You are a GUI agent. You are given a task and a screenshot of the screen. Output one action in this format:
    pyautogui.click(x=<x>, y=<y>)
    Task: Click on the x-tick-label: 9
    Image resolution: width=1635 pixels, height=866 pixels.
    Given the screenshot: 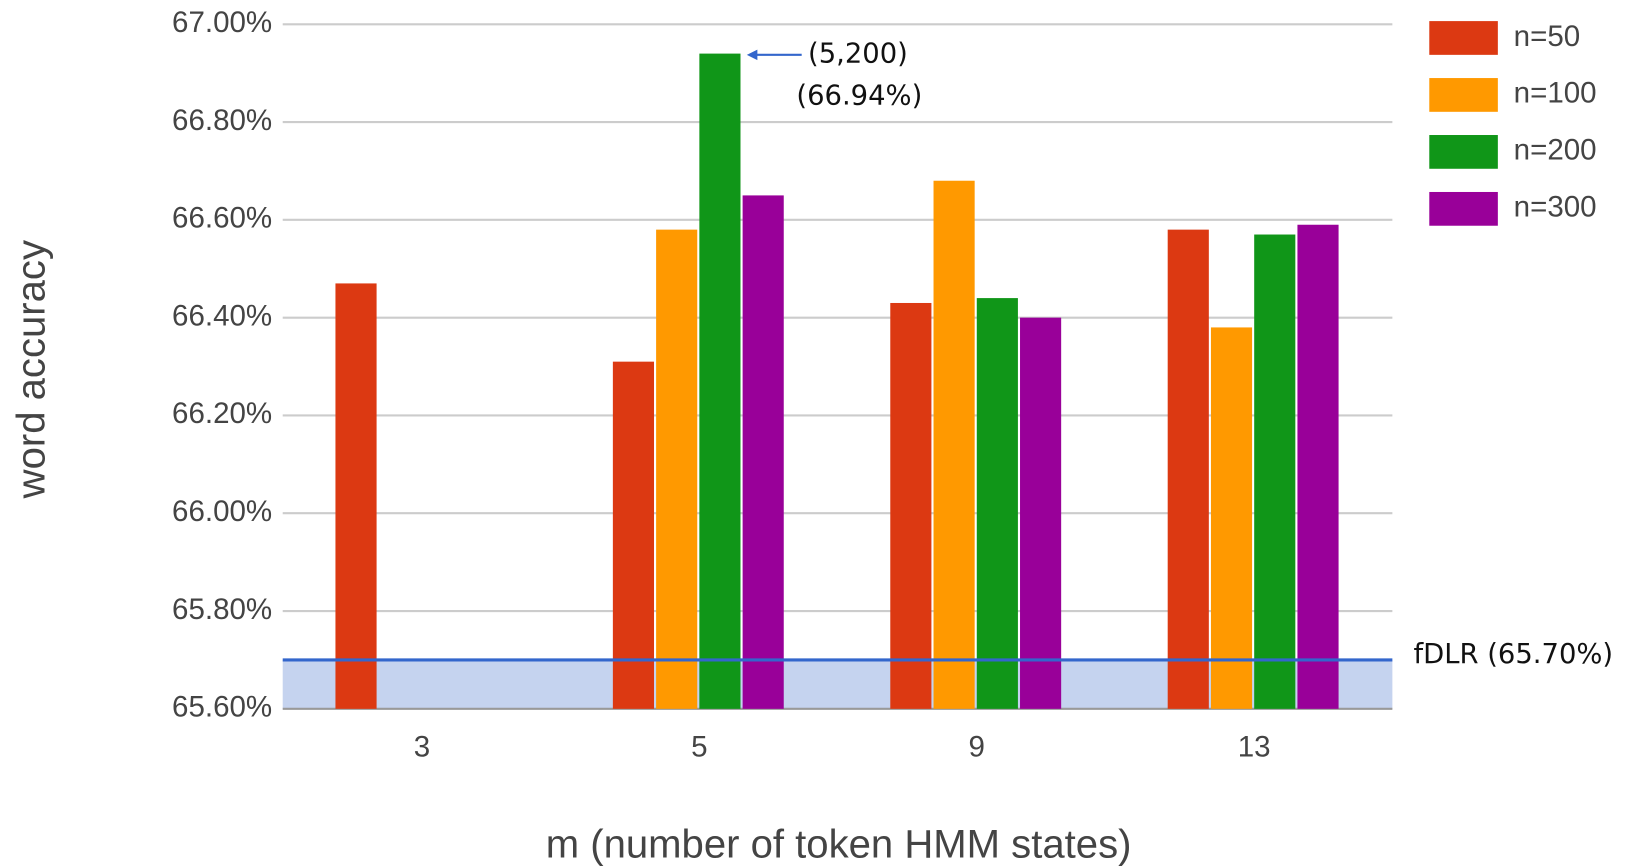 What is the action you would take?
    pyautogui.click(x=977, y=747)
    